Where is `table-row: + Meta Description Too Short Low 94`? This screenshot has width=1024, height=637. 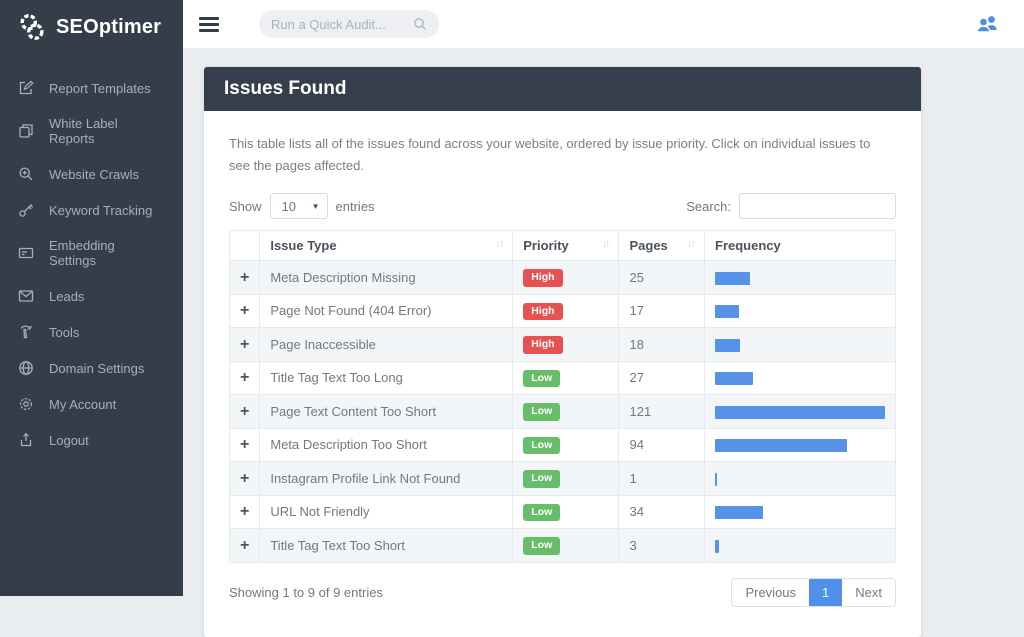
table-row: + Meta Description Too Short Low 94 is located at coordinates (562, 445).